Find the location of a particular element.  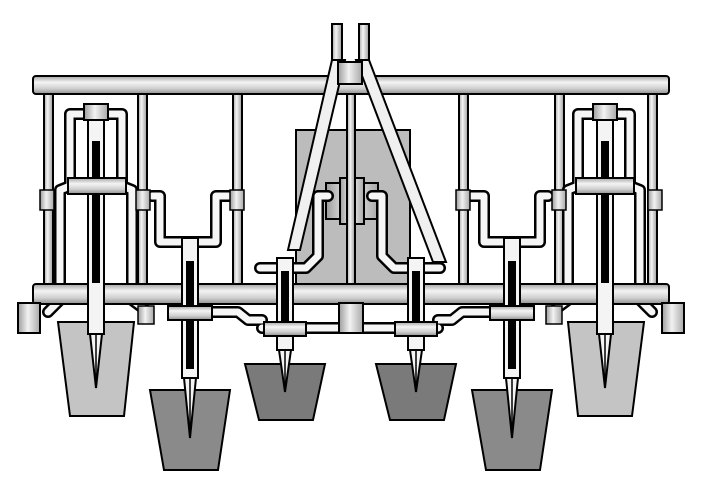

shank-outer-right is located at coordinates (605, 246).